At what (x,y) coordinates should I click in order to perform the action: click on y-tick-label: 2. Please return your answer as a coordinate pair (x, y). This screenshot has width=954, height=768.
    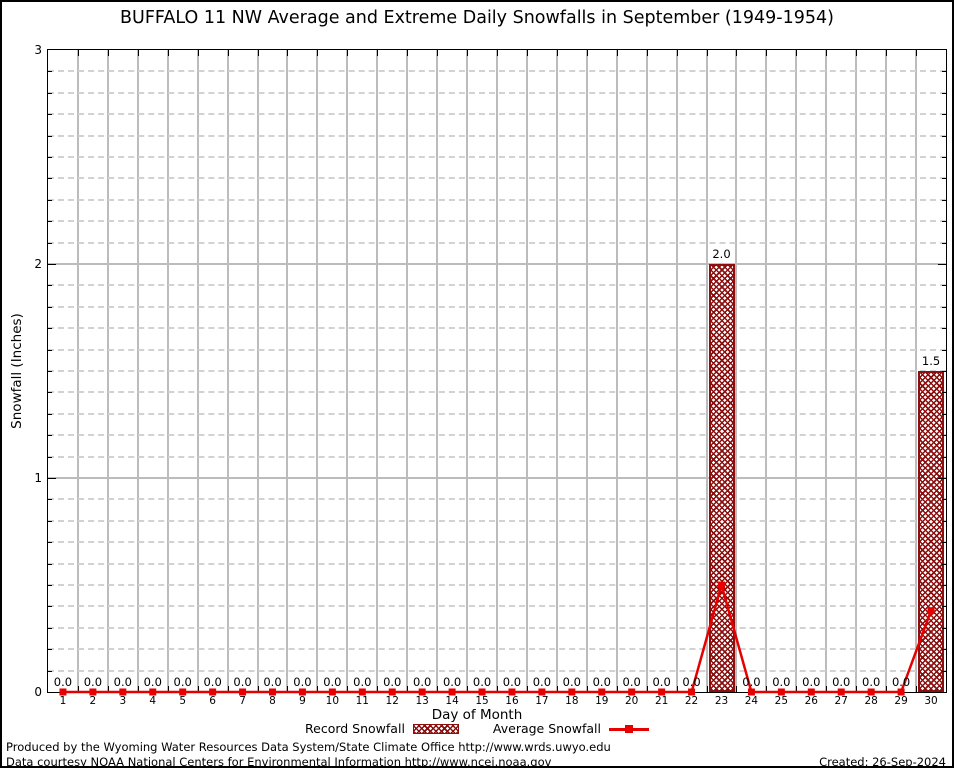
    Looking at the image, I should click on (38, 264).